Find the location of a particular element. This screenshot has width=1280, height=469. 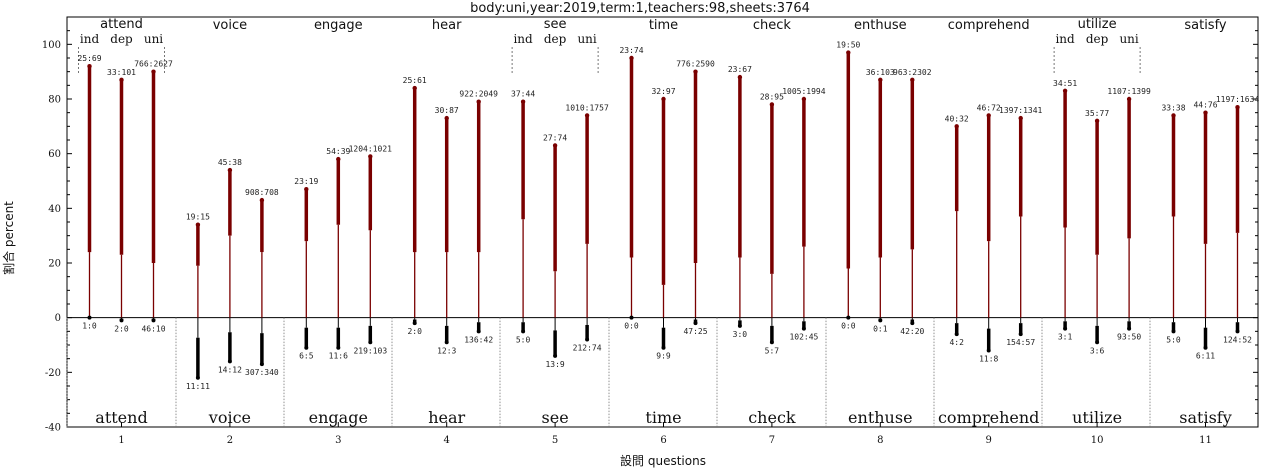

question-bottom-label: check is located at coordinates (772, 417).